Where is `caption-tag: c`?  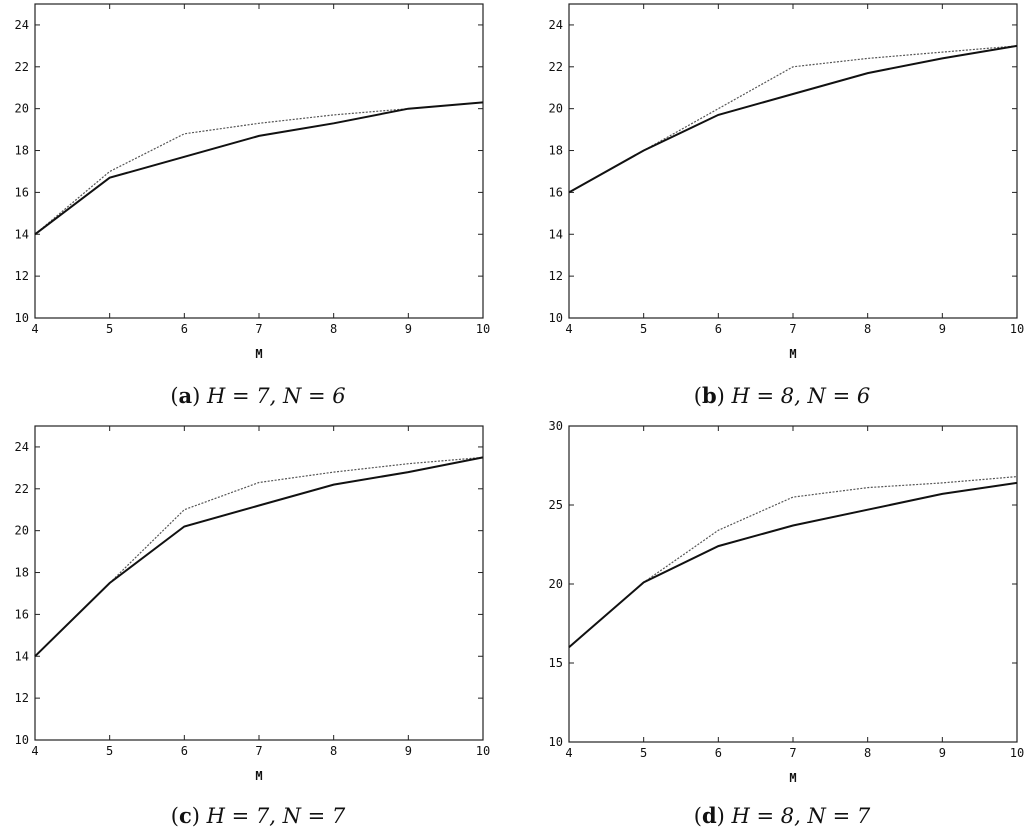 caption-tag: c is located at coordinates (185, 815).